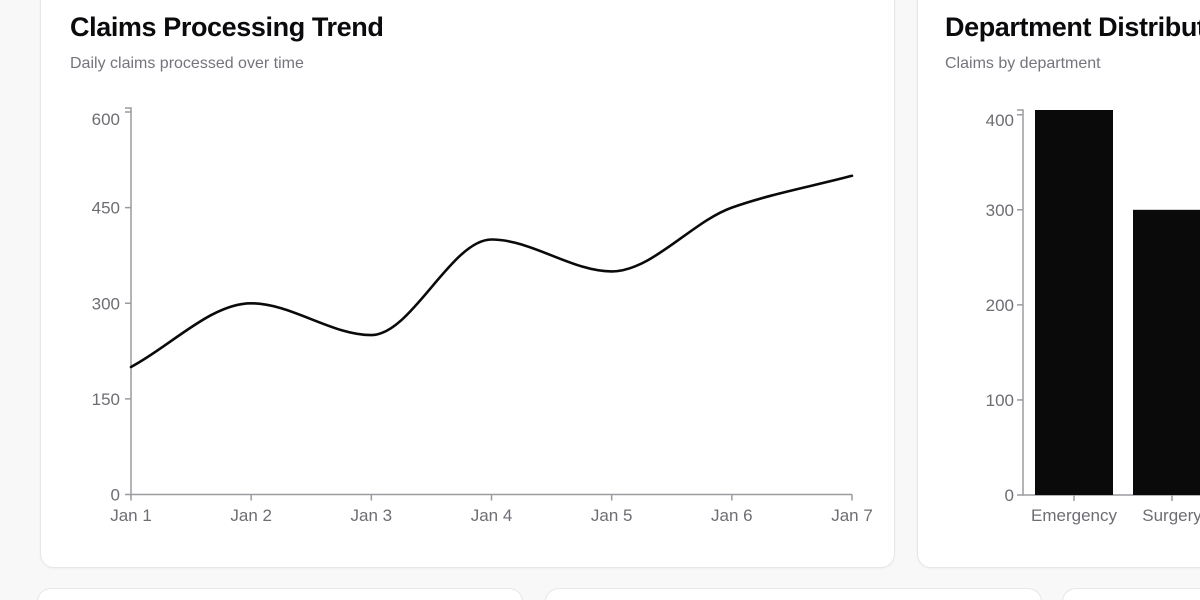  Describe the element at coordinates (280, 594) in the screenshot. I see `partial-card-bottom-left` at that location.